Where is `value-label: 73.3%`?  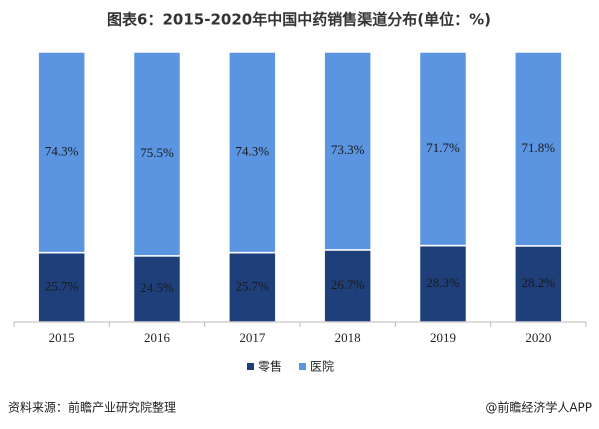 value-label: 73.3% is located at coordinates (348, 149).